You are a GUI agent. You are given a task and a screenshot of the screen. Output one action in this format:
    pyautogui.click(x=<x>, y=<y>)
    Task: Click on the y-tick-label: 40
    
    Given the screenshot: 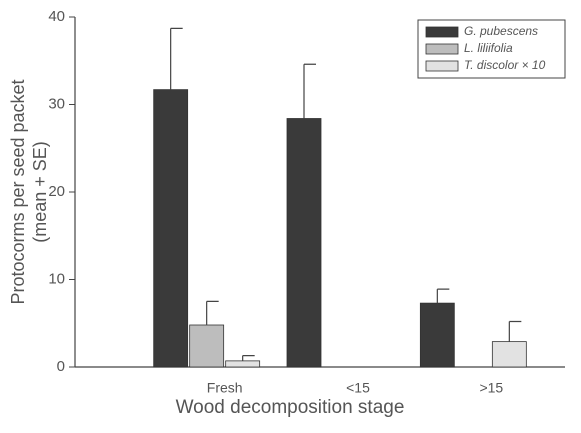 What is the action you would take?
    pyautogui.click(x=56, y=16)
    